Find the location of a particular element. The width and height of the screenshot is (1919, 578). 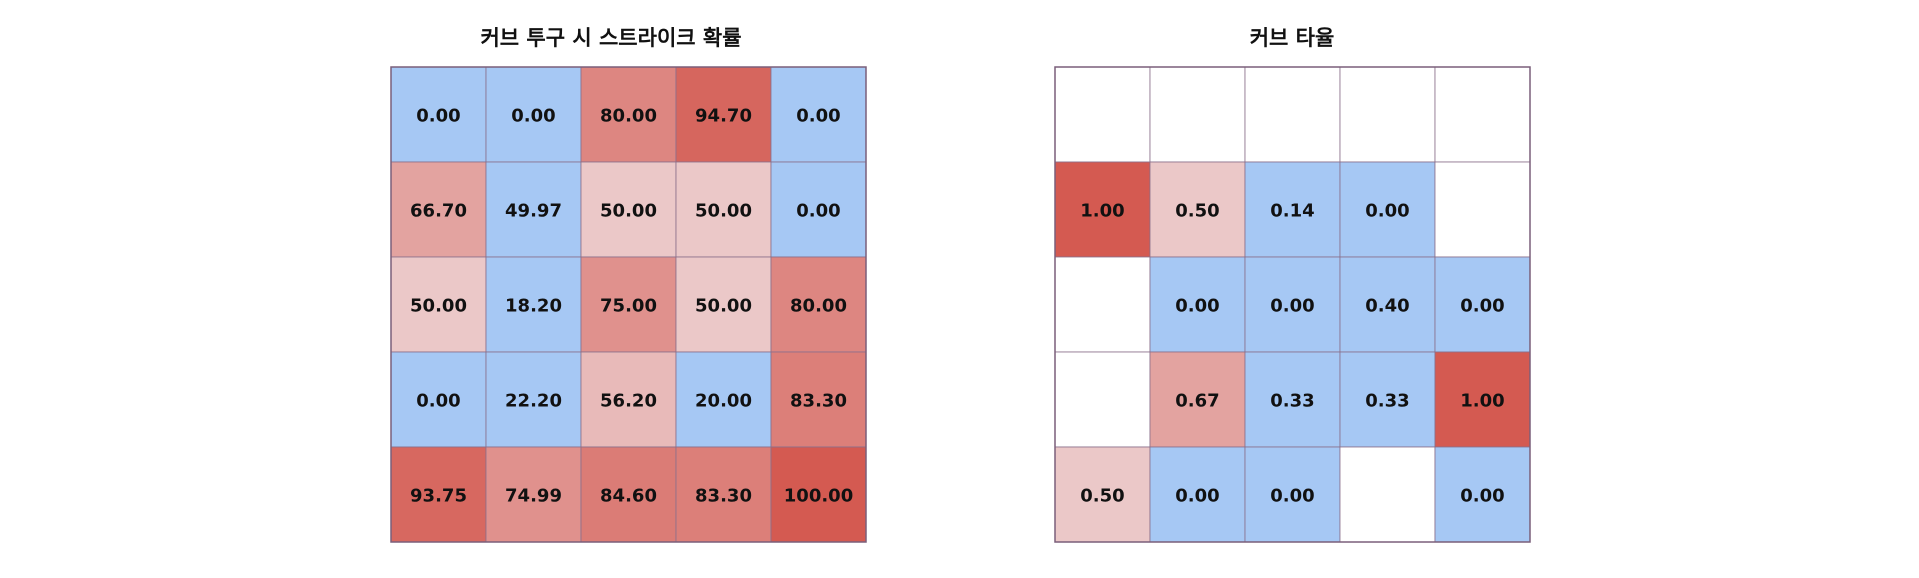

heatmap-cell-label: 20.00 is located at coordinates (723, 401).